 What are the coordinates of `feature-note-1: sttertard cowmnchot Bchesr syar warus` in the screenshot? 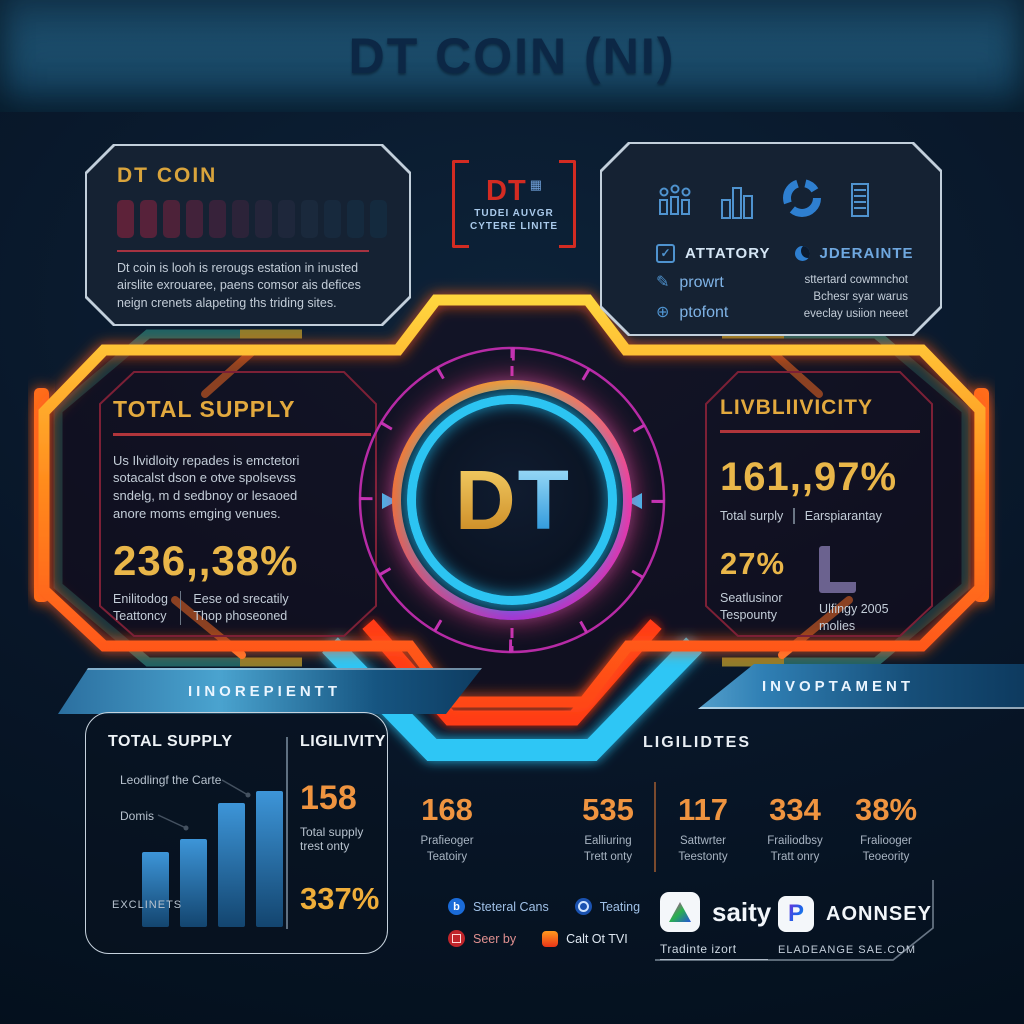 It's located at (856, 288).